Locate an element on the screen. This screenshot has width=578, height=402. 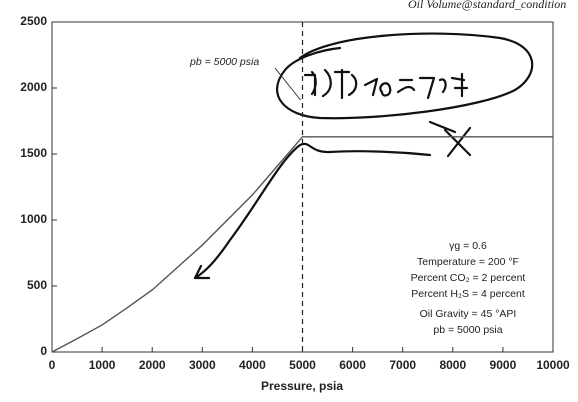
y-tick-label: 1500 is located at coordinates (33, 153).